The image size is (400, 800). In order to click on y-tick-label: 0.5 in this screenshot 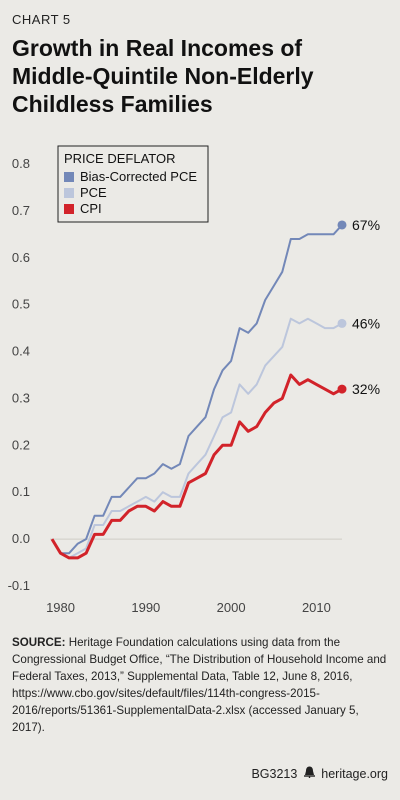, I will do `click(21, 304)`.